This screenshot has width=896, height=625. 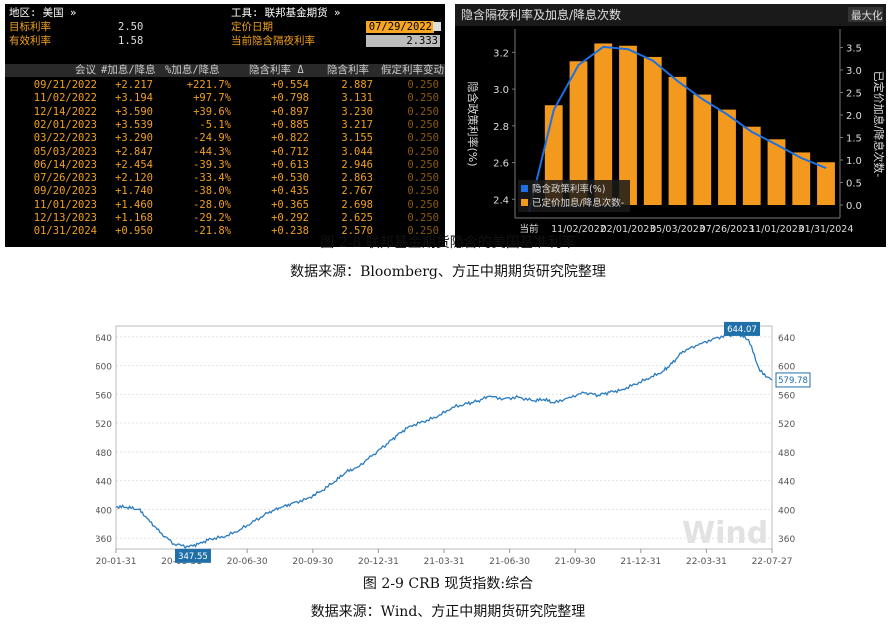 I want to click on hike-pct-cell: -5.1%, so click(x=215, y=124).